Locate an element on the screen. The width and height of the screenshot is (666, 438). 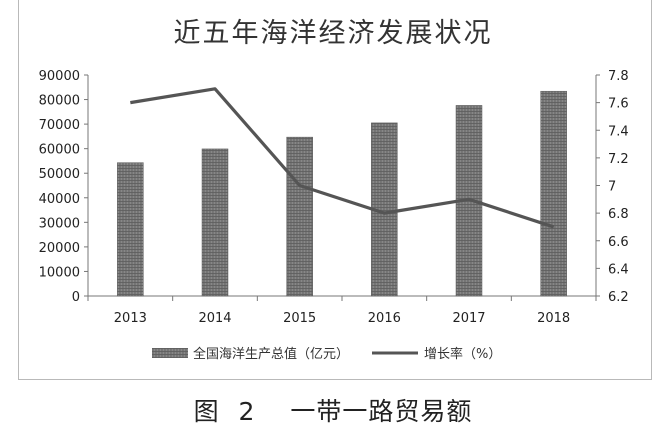
left-tick-label: 60000 is located at coordinates (59, 150).